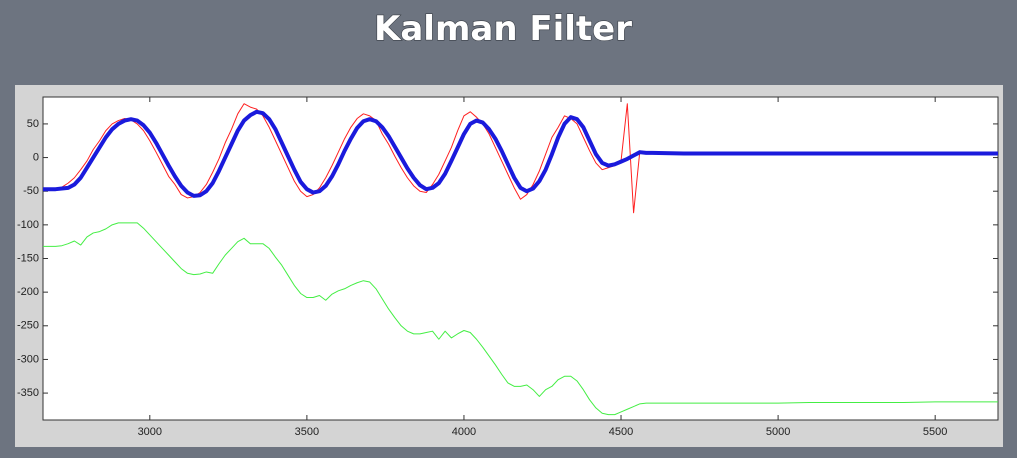 The image size is (1017, 458). I want to click on y-tick-label: -350, so click(28, 393).